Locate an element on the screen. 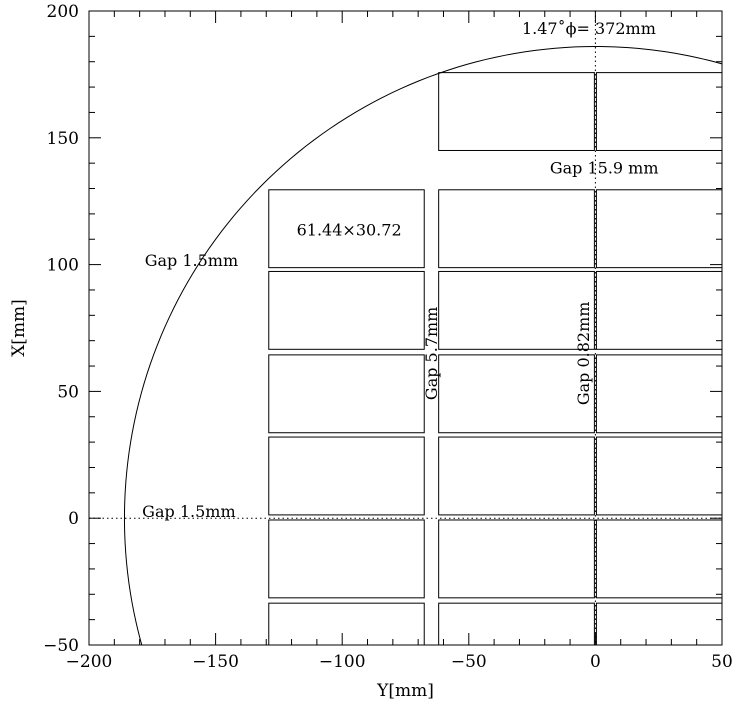  annotation-3: 61.44×30.72 is located at coordinates (349, 229).